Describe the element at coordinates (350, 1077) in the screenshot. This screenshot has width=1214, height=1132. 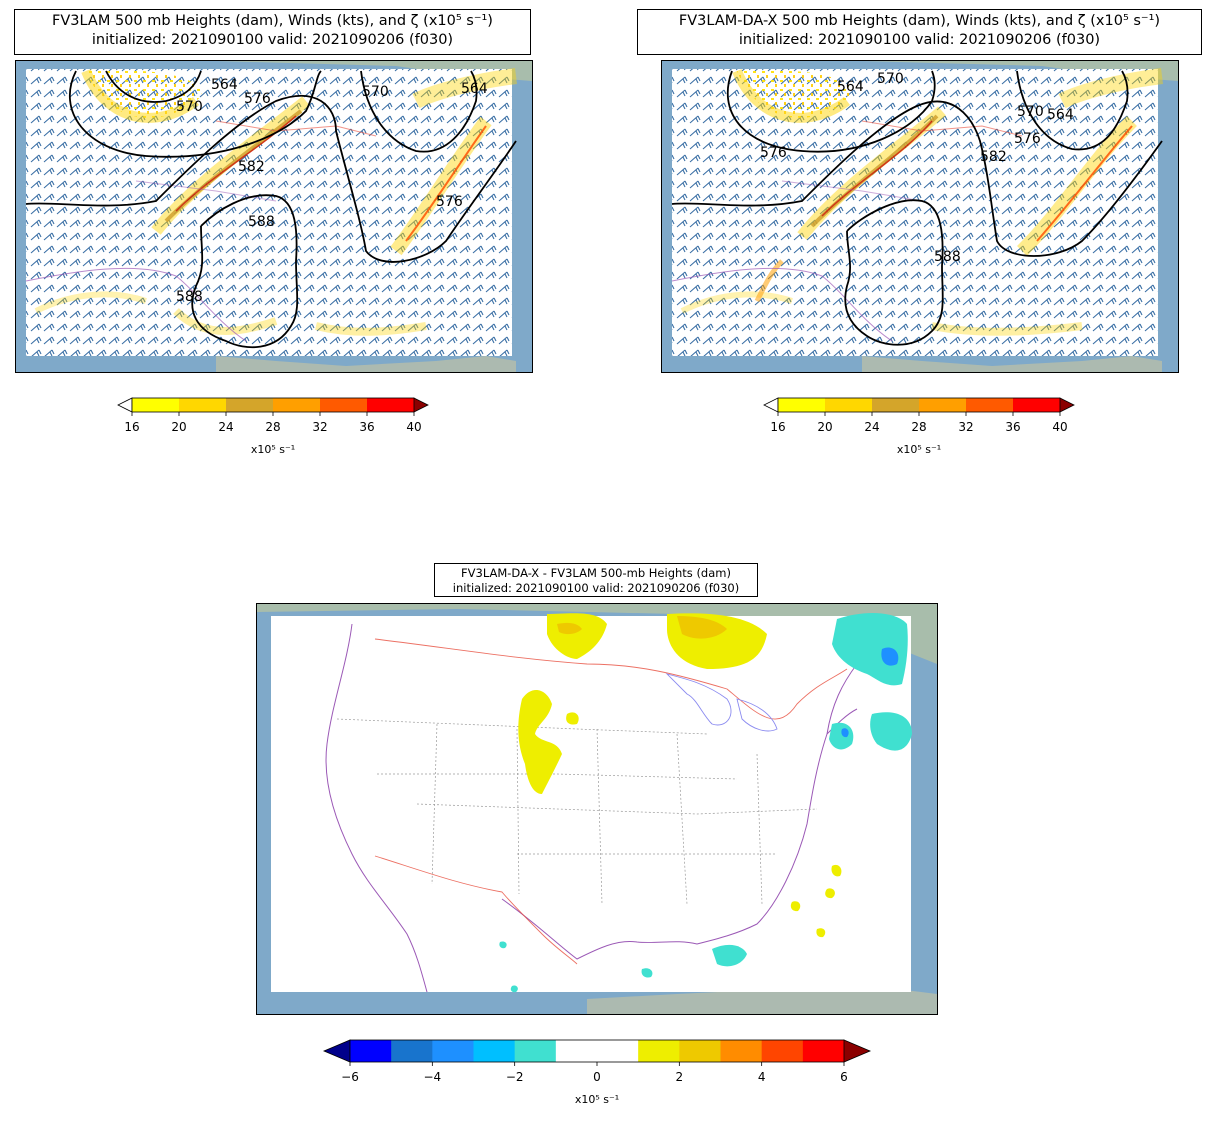
I see `colorbar-tick-label: −6` at that location.